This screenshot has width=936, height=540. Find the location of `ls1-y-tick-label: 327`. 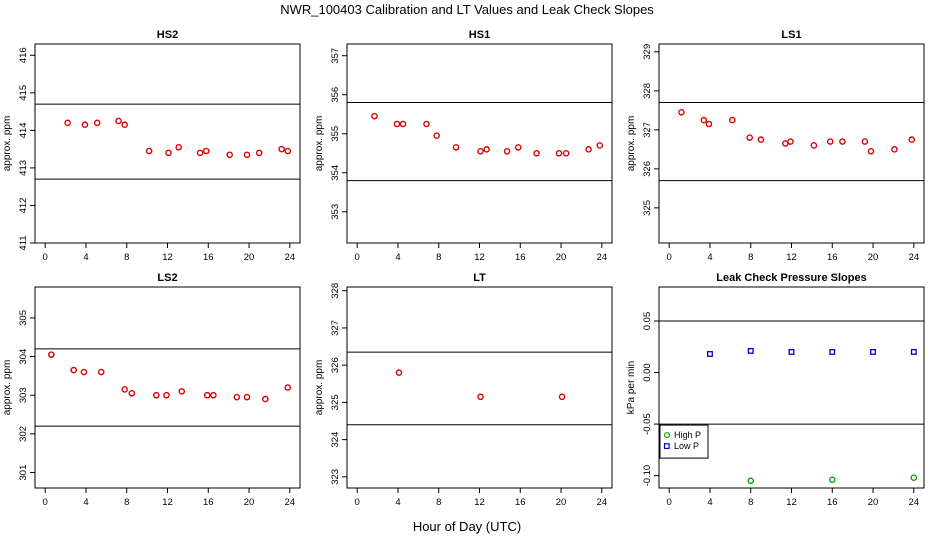

ls1-y-tick-label: 327 is located at coordinates (647, 130).